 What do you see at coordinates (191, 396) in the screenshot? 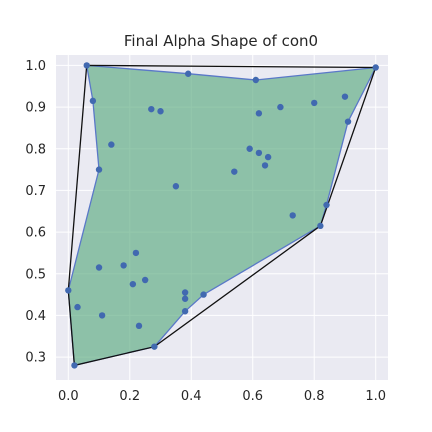
I see `x-tick-label: 0.4` at bounding box center [191, 396].